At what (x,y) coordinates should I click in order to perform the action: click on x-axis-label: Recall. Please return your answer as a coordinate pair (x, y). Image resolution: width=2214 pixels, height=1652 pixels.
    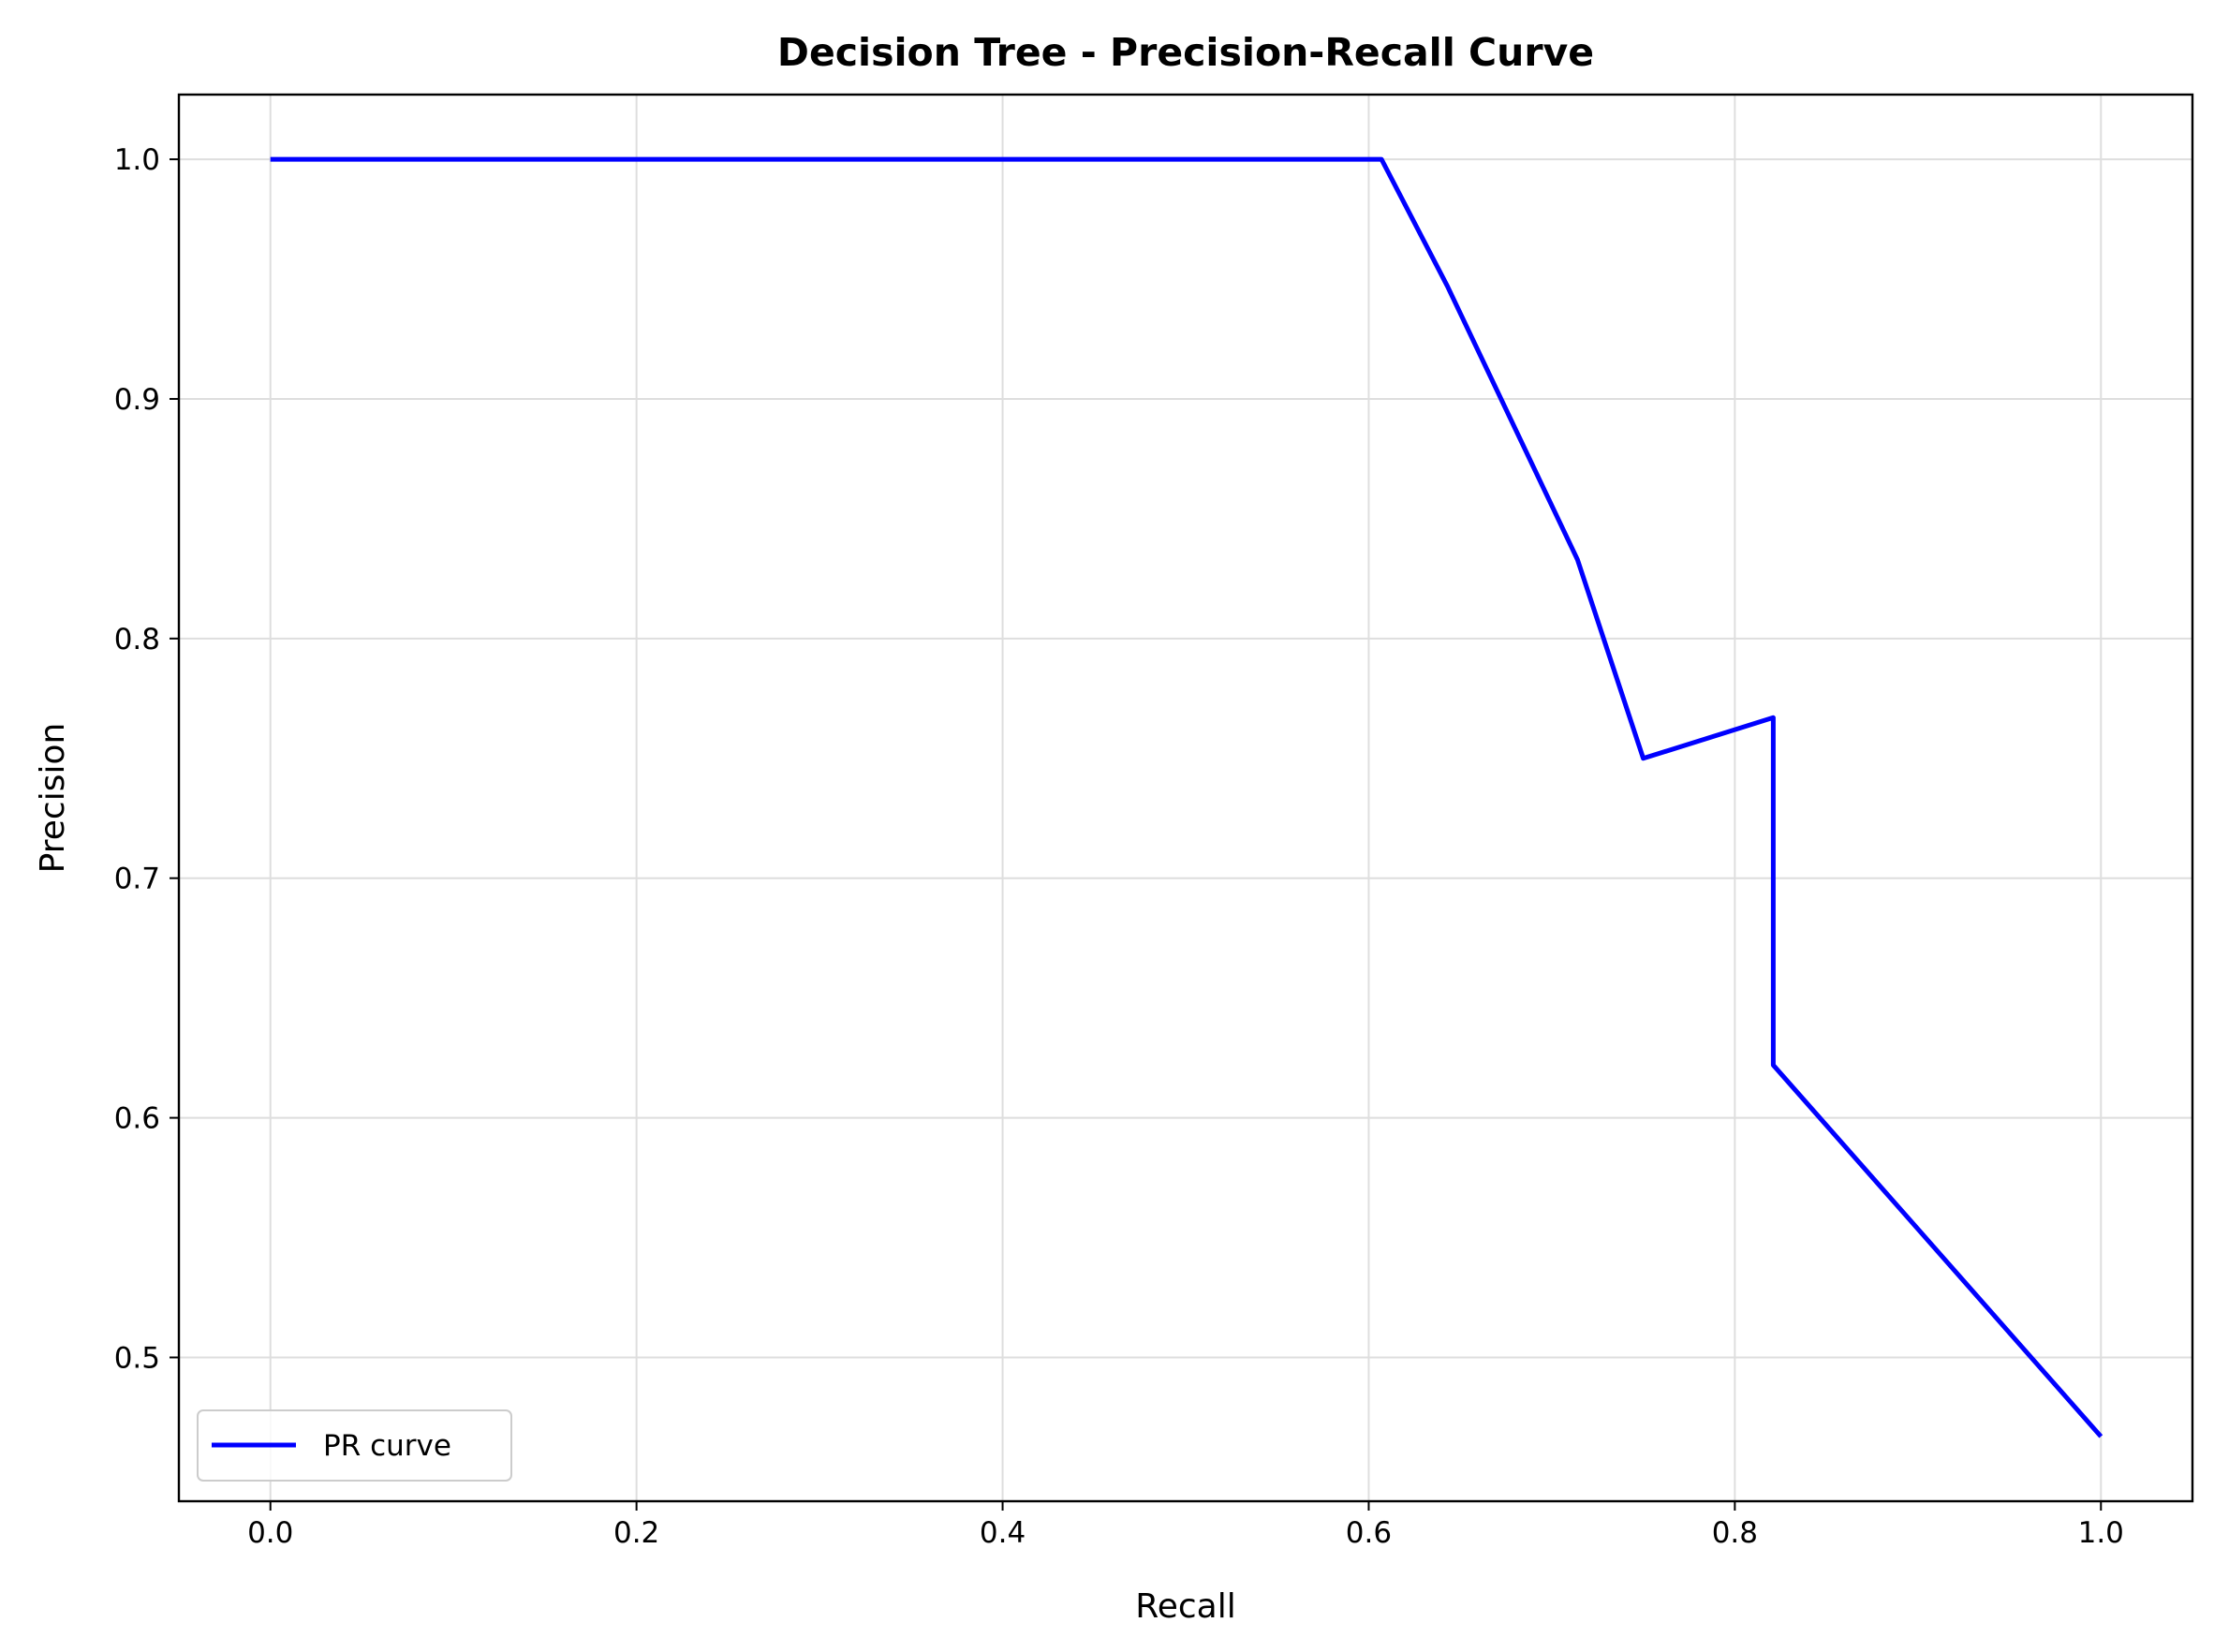
    Looking at the image, I should click on (1185, 1607).